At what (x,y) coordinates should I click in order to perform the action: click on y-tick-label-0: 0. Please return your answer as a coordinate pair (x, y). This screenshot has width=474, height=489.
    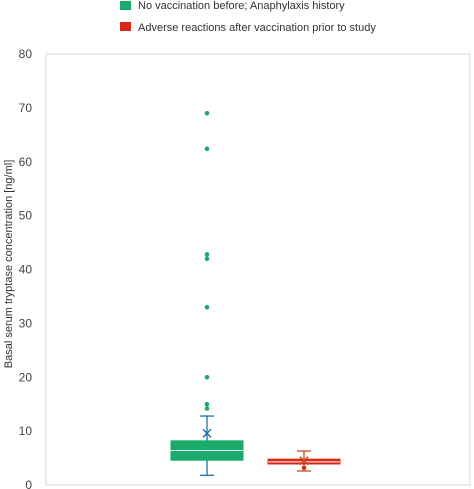
    Looking at the image, I should click on (28, 483).